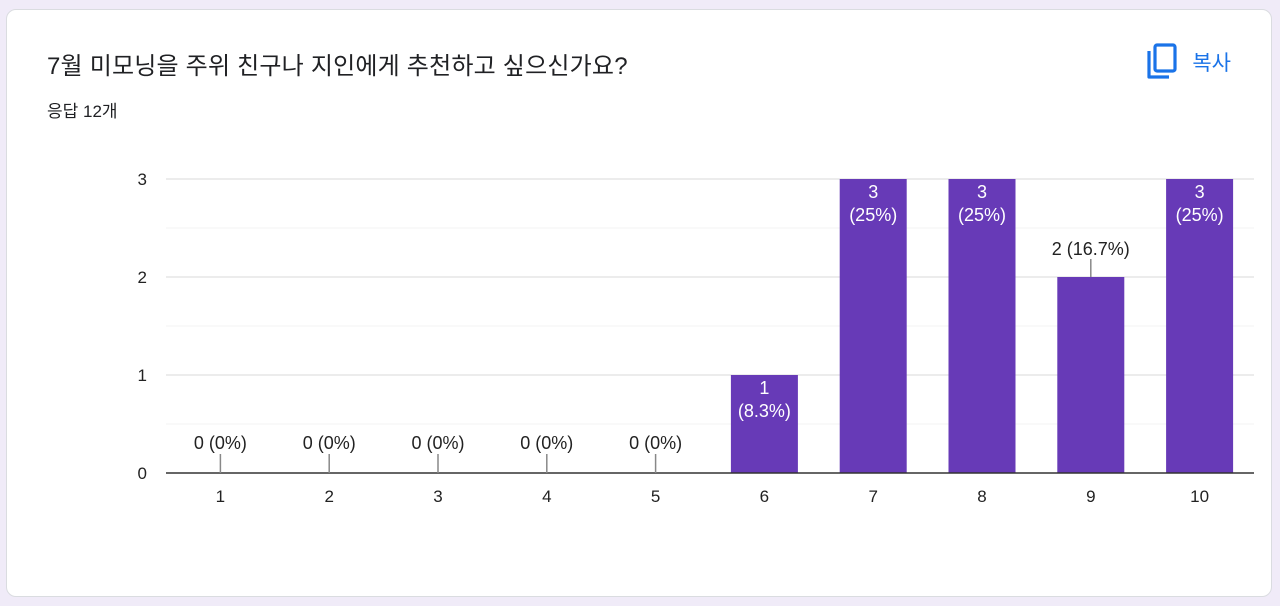 This screenshot has width=1280, height=606. What do you see at coordinates (981, 496) in the screenshot?
I see `x-tick-label: 8` at bounding box center [981, 496].